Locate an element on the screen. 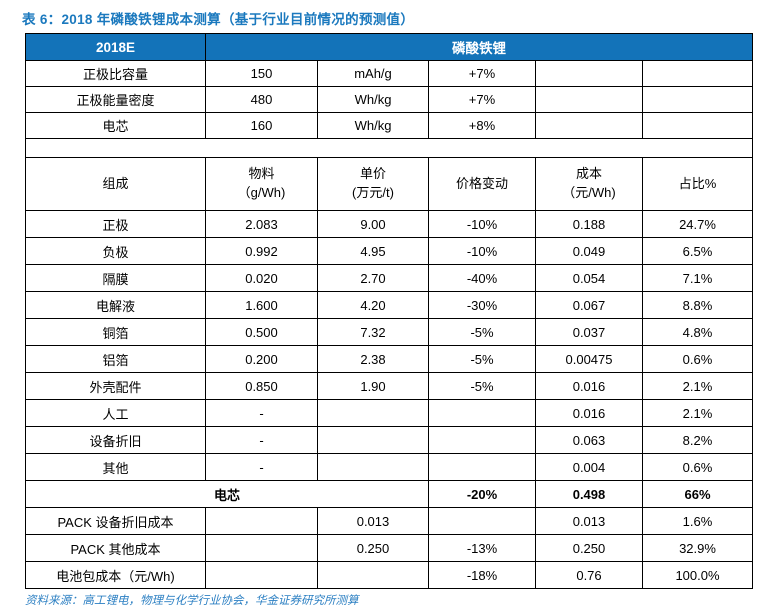  component-name-cell: 负极 is located at coordinates (115, 251).